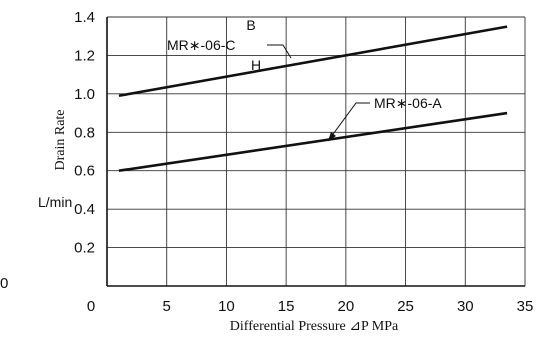 The height and width of the screenshot is (340, 539). I want to click on y-tick-label: 1.4, so click(84, 17).